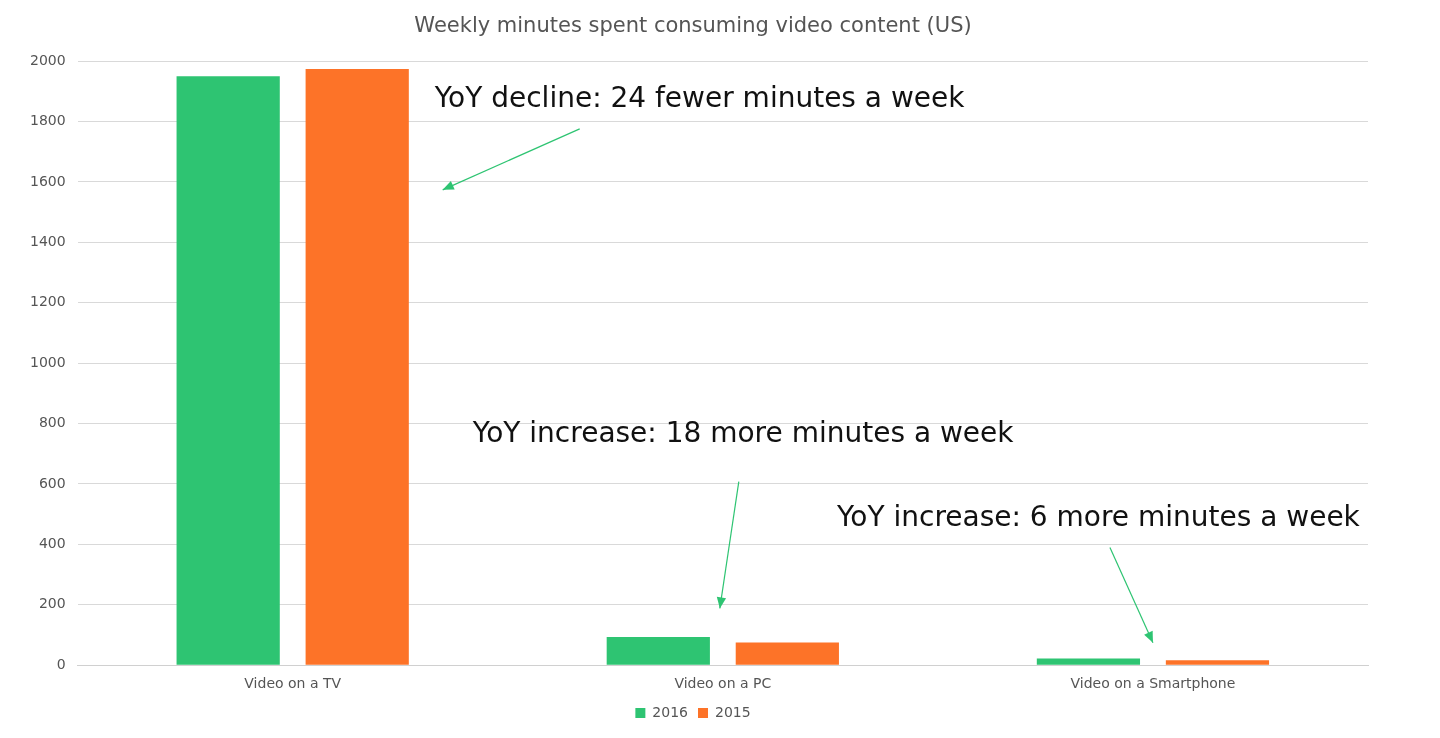  Describe the element at coordinates (670, 711) in the screenshot. I see `legend-label: 2016` at that location.